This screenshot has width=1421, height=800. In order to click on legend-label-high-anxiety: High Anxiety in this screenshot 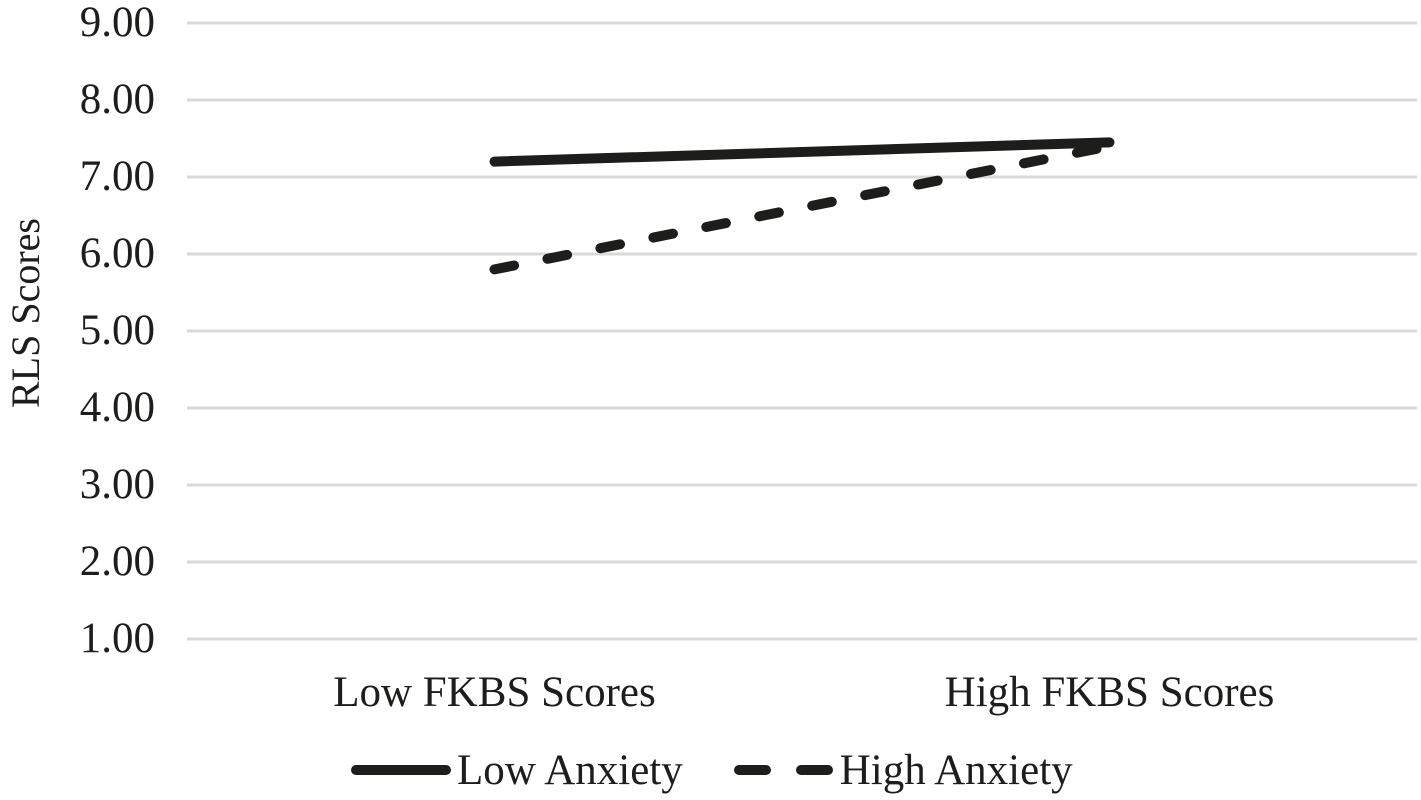, I will do `click(956, 770)`.